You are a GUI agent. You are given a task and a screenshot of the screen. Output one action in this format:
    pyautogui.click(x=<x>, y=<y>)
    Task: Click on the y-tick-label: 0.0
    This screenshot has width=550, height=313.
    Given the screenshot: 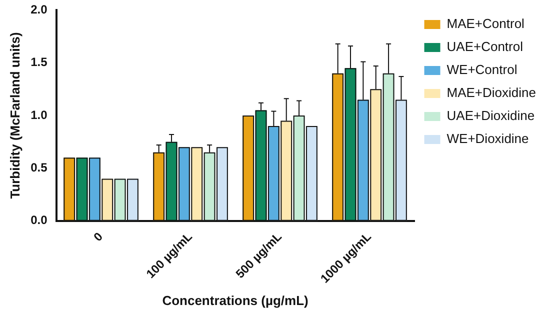 What is the action you would take?
    pyautogui.click(x=39, y=220)
    